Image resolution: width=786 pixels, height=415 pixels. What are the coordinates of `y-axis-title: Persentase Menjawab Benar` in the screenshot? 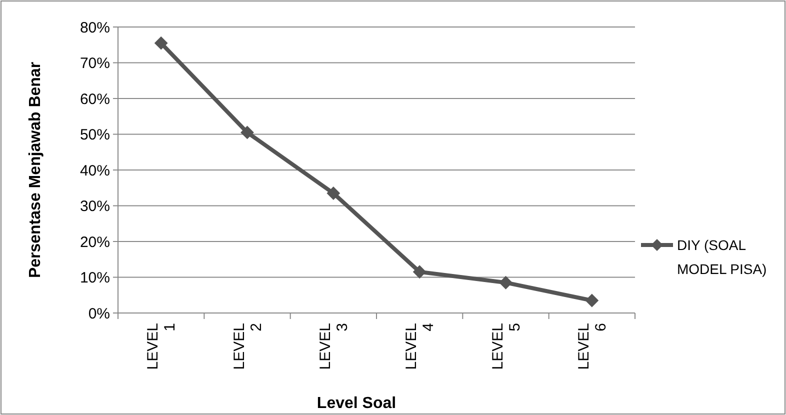 It's located at (35, 170).